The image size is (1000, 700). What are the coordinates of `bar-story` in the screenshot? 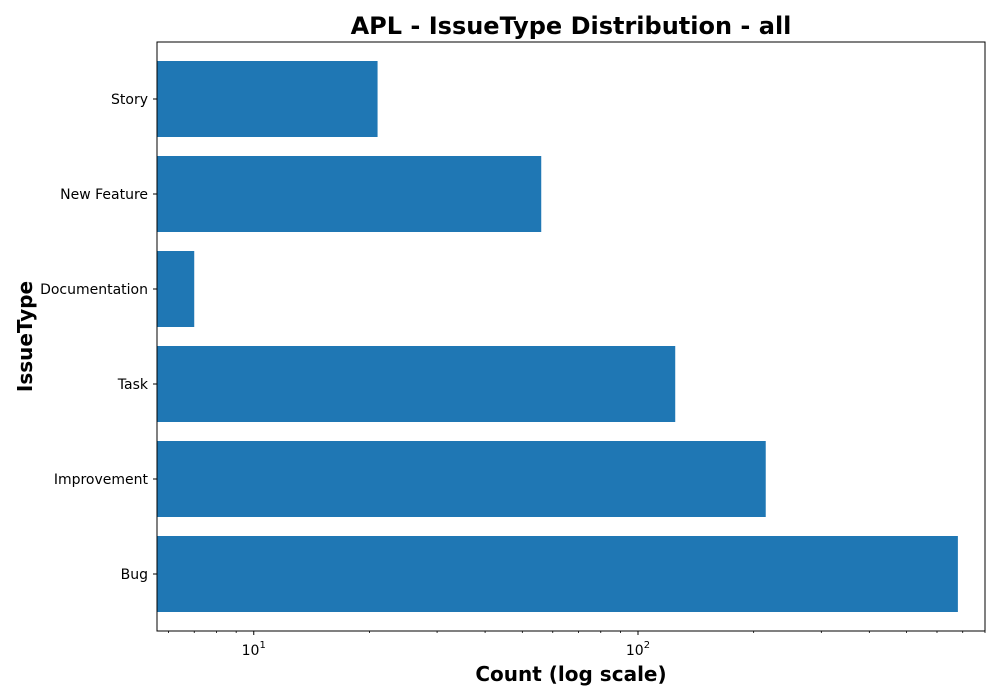 It's located at (267, 99).